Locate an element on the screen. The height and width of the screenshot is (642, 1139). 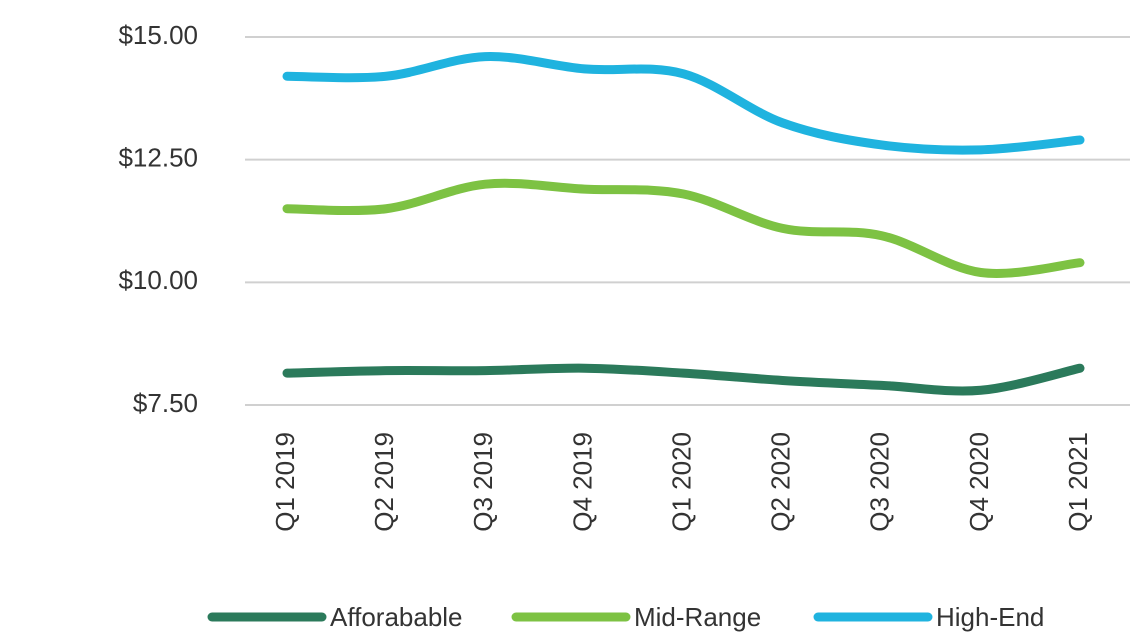
legend-label: Mid-Range is located at coordinates (697, 617).